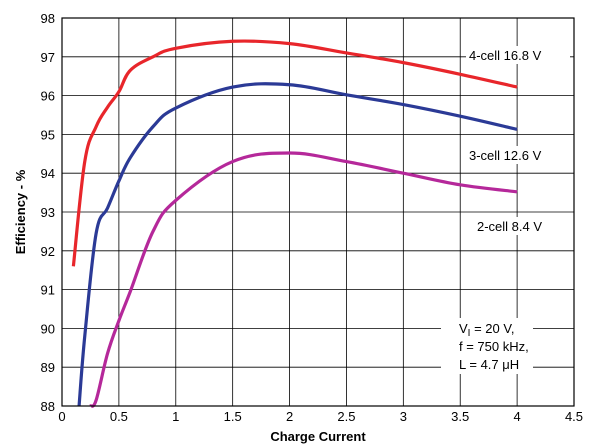  Describe the element at coordinates (20, 211) in the screenshot. I see `y-axis-title: Efficiency - %` at that location.